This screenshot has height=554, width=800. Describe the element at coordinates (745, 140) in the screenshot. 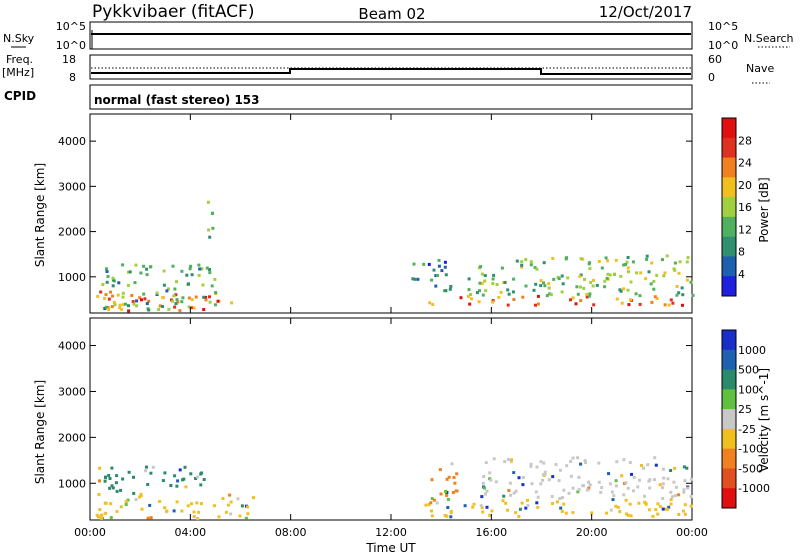

I see `colorbar-tick-label: 28` at that location.